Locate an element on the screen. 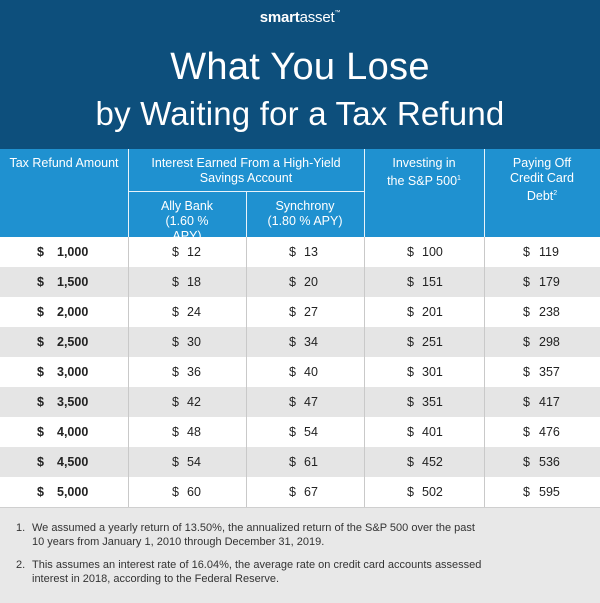  cell-ally: 30 is located at coordinates (194, 342).